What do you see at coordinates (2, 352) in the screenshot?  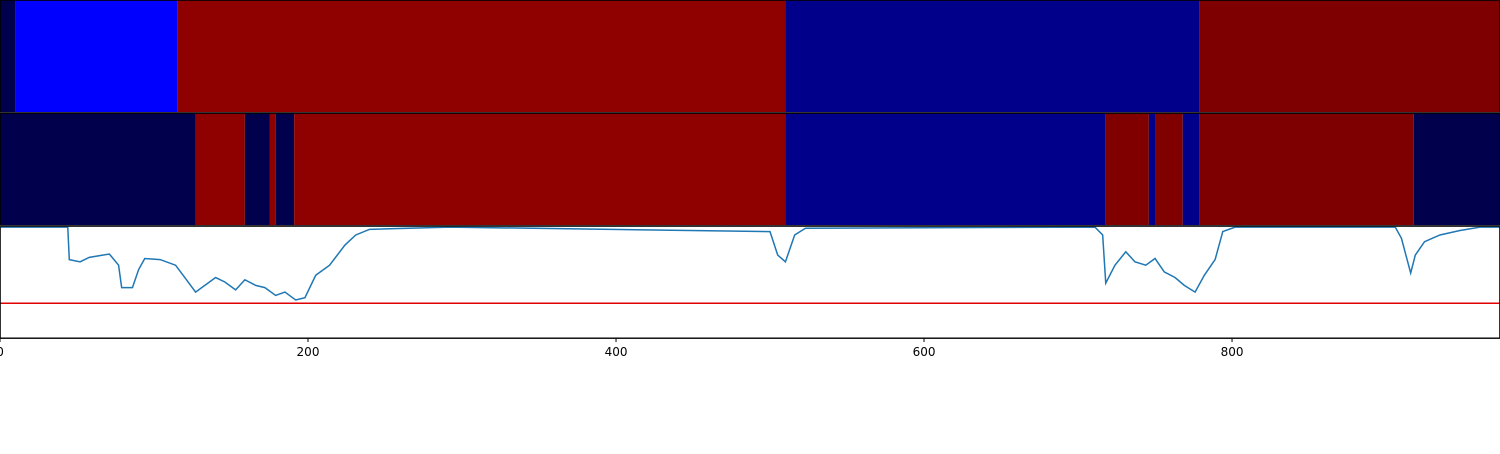 I see `x-tick-label: 0` at bounding box center [2, 352].